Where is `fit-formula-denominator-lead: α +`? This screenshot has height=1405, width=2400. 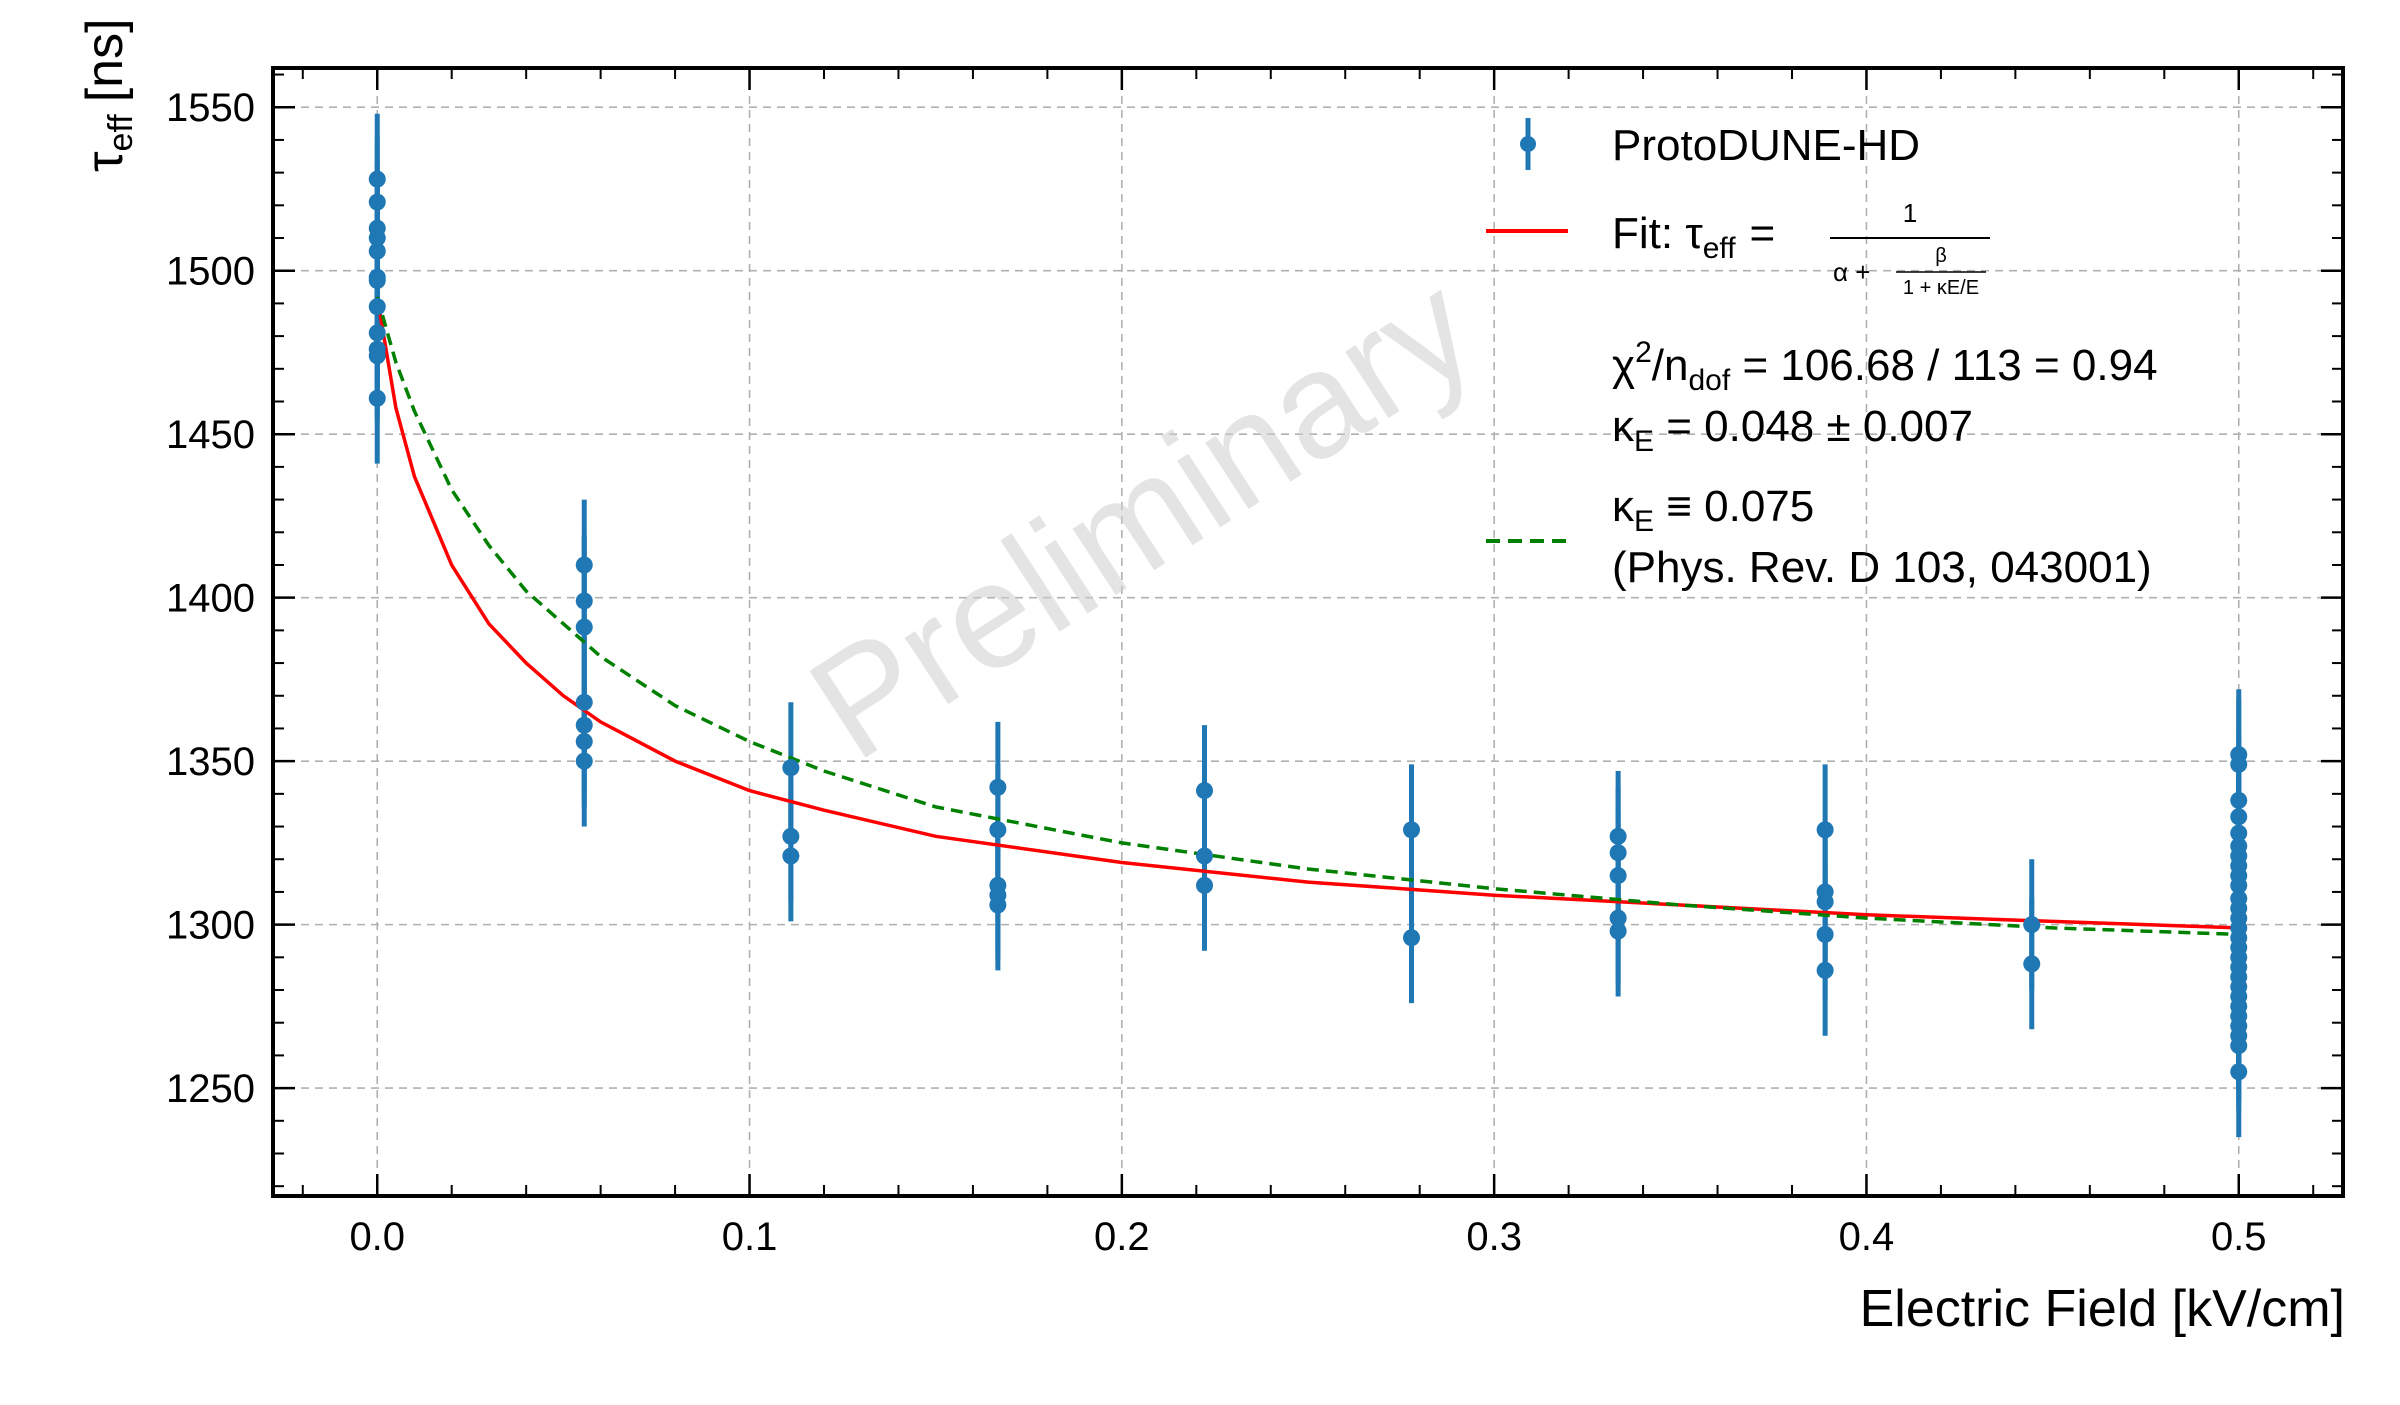 fit-formula-denominator-lead: α + is located at coordinates (1851, 272).